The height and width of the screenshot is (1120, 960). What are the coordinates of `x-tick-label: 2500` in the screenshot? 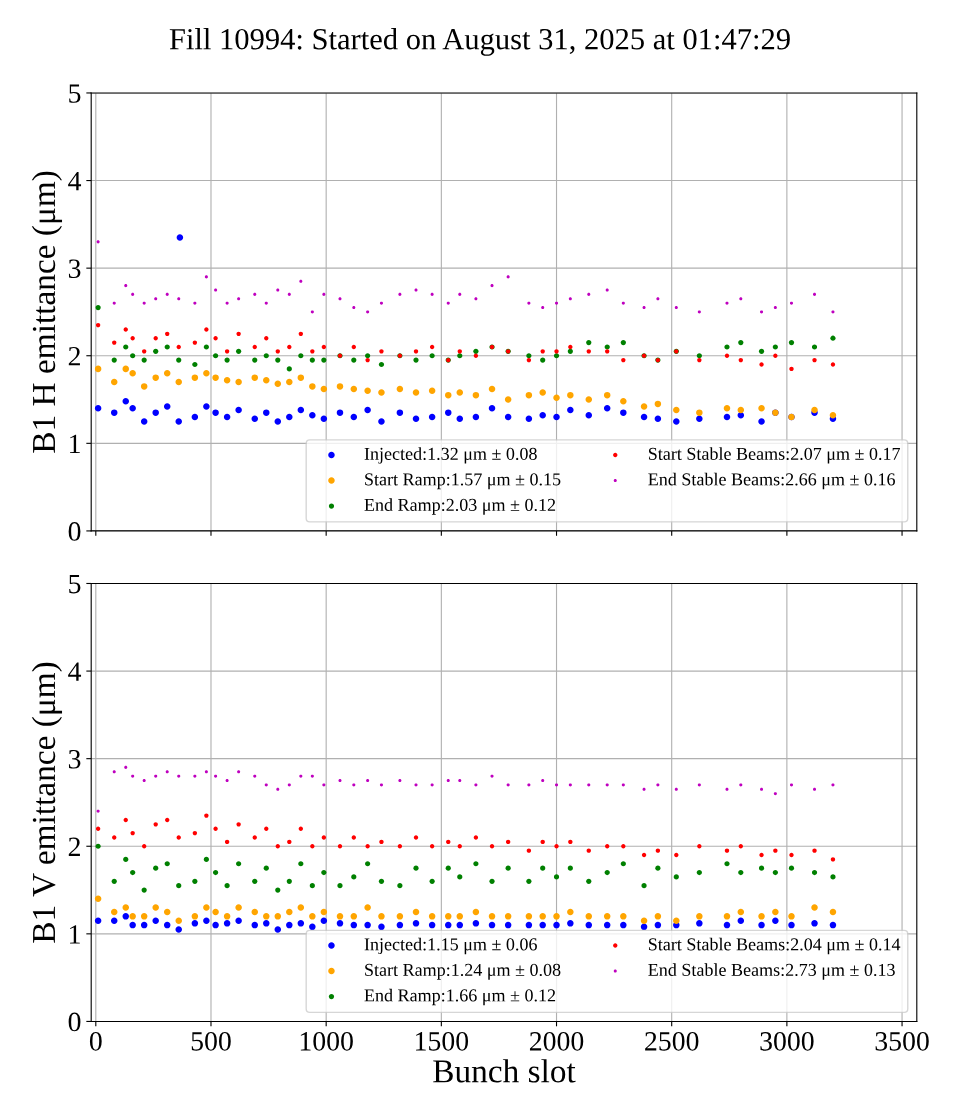 It's located at (672, 1041).